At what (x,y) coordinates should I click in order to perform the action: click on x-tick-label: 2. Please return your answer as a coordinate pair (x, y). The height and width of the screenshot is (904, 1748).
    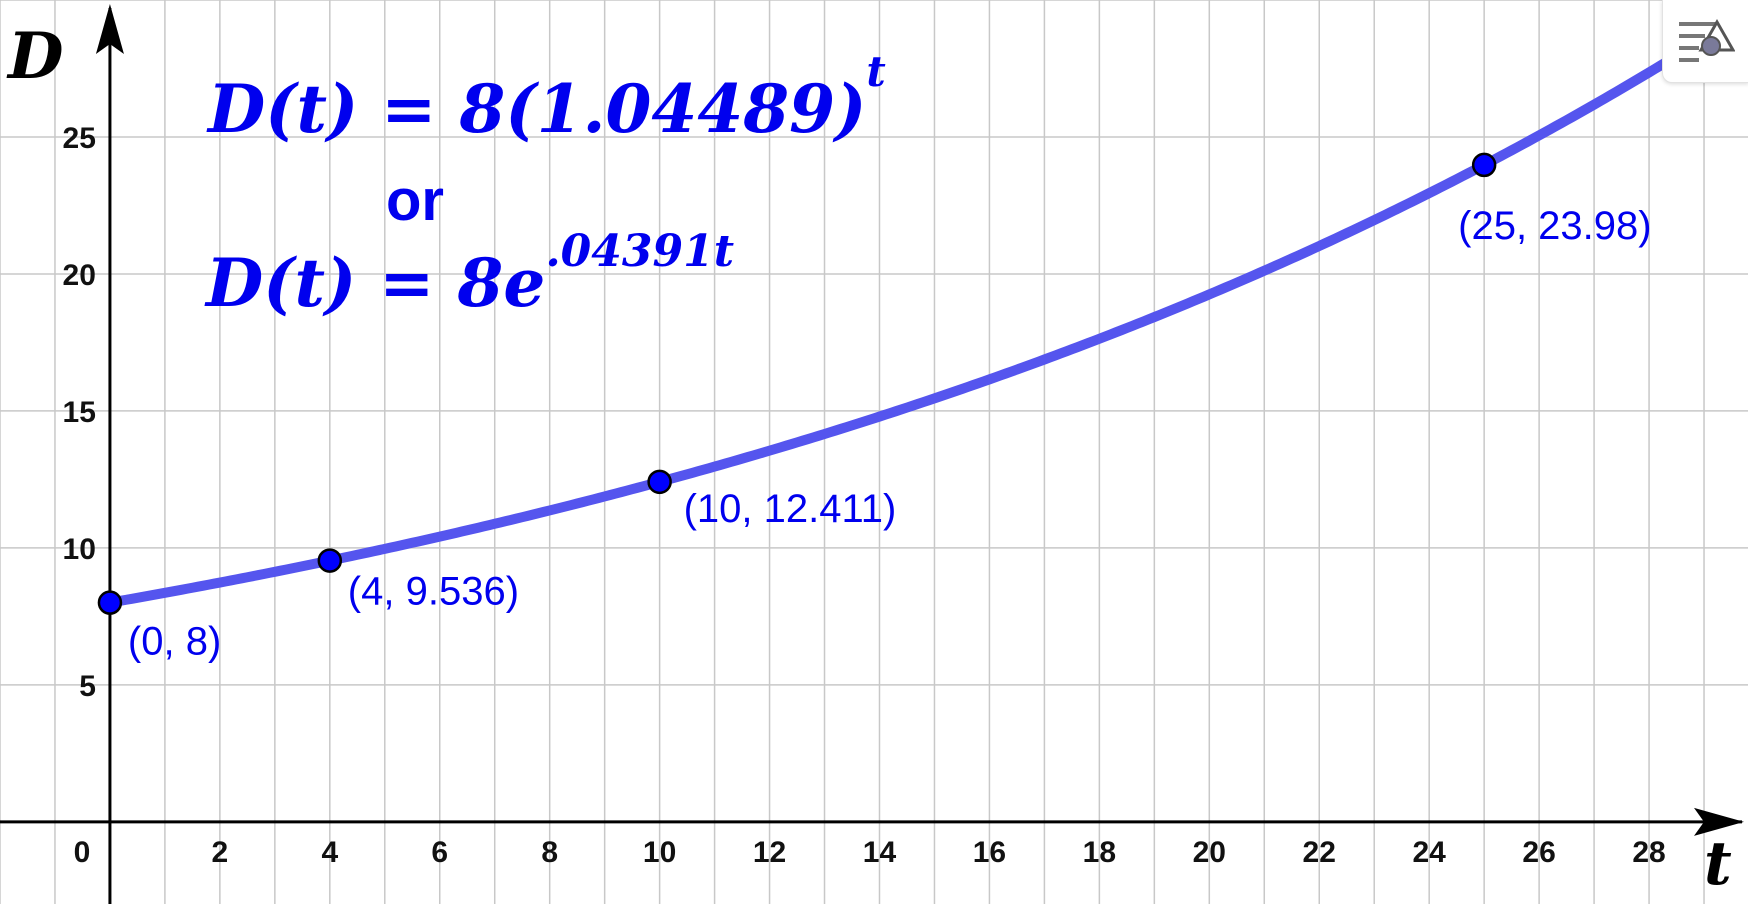
    Looking at the image, I should click on (220, 852).